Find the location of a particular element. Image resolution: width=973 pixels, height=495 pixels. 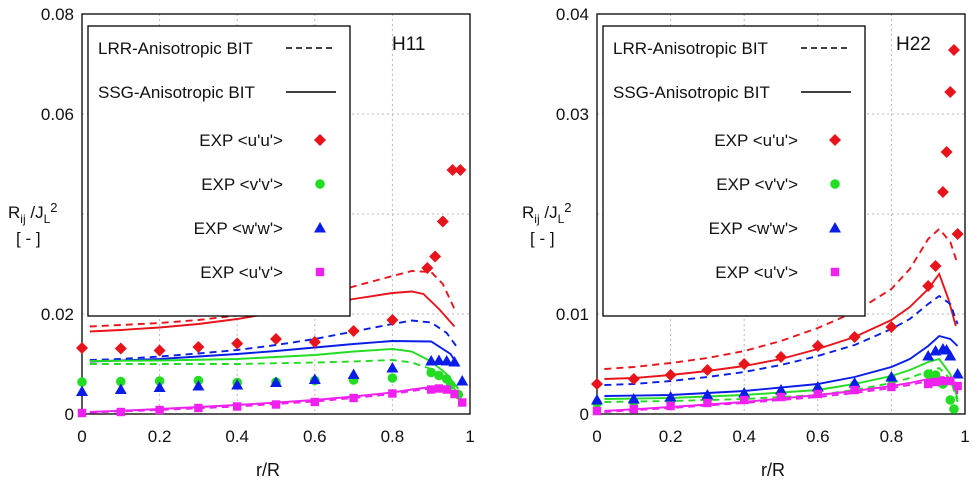

y-tick-label: 0.01 is located at coordinates (572, 314).